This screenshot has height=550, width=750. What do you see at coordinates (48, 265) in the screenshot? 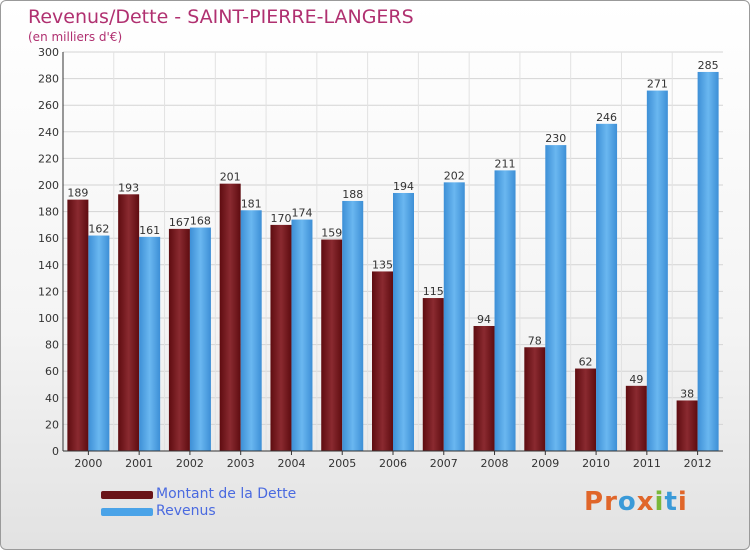
I see `y-tick-label: 140` at bounding box center [48, 265].